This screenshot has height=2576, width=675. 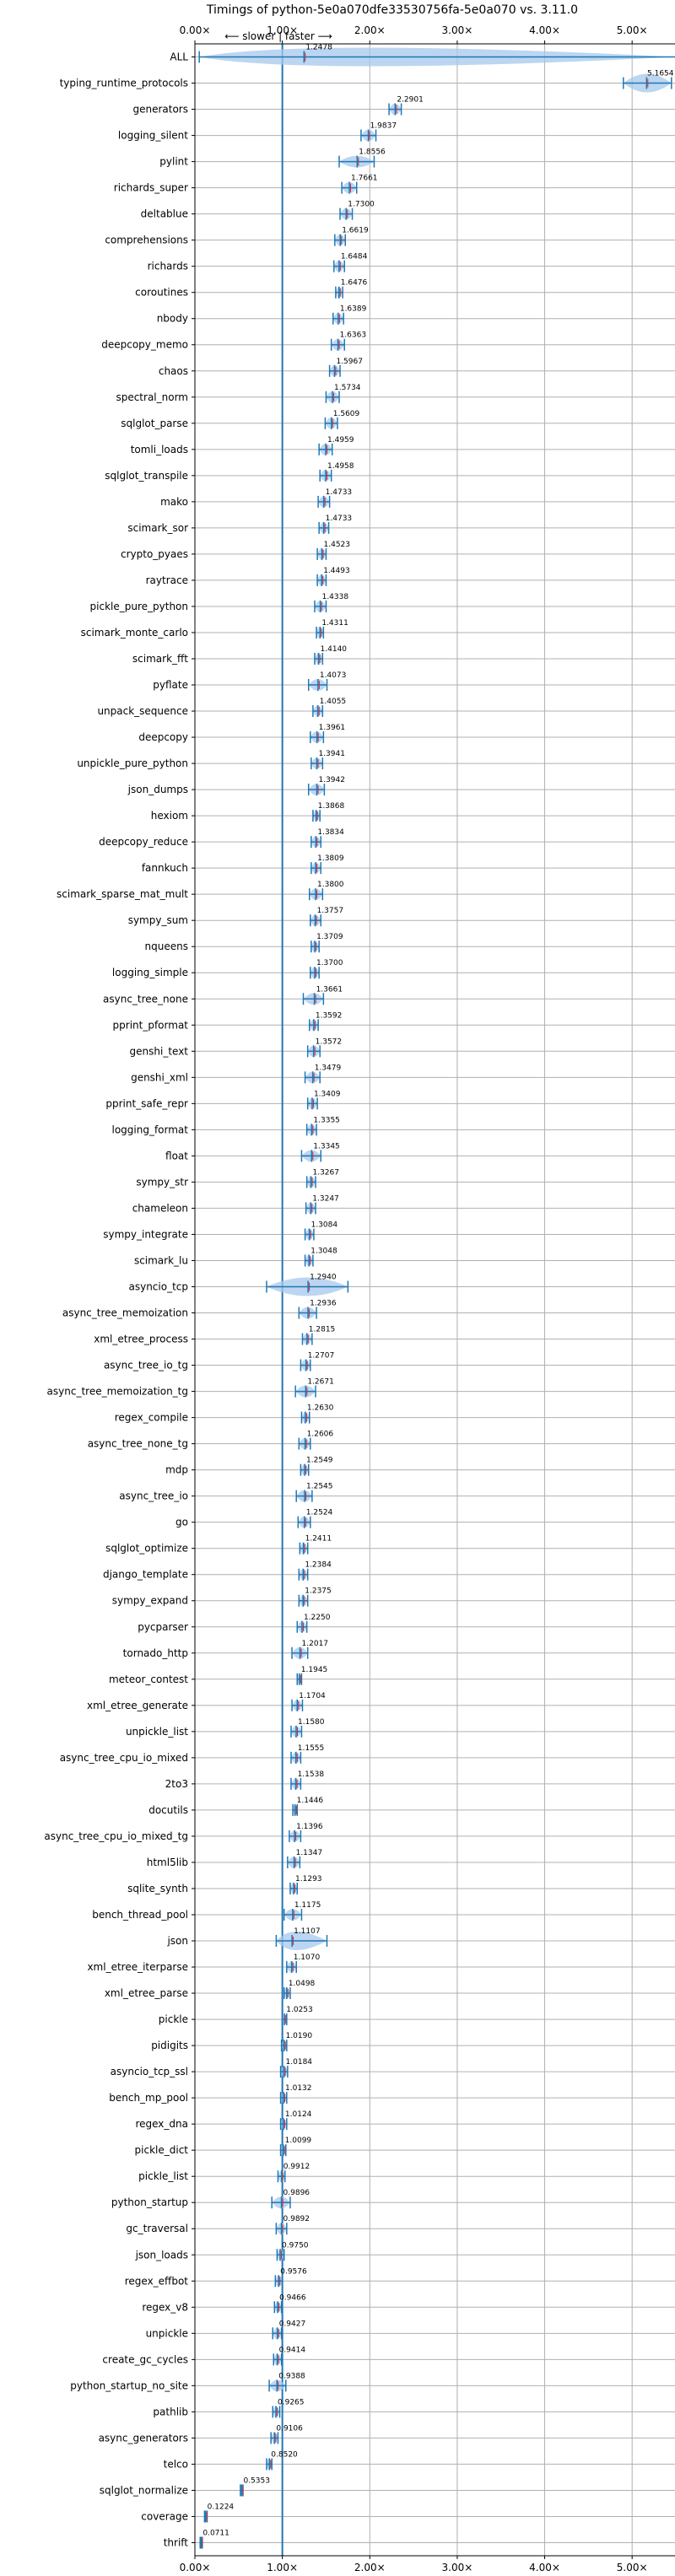 I want to click on y-tick-label: pickle_dict, so click(x=162, y=2150).